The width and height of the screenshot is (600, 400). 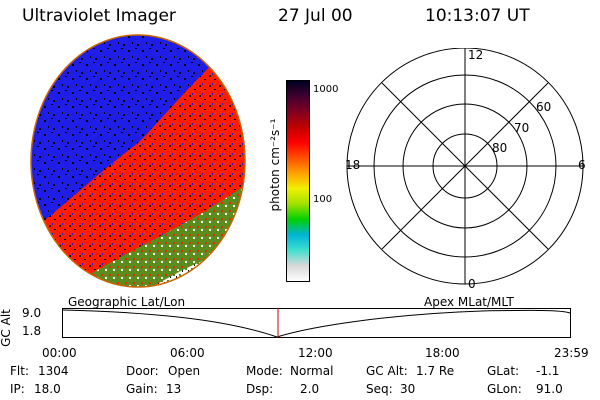 What do you see at coordinates (187, 353) in the screenshot?
I see `timeline-xtick-1: 06:00` at bounding box center [187, 353].